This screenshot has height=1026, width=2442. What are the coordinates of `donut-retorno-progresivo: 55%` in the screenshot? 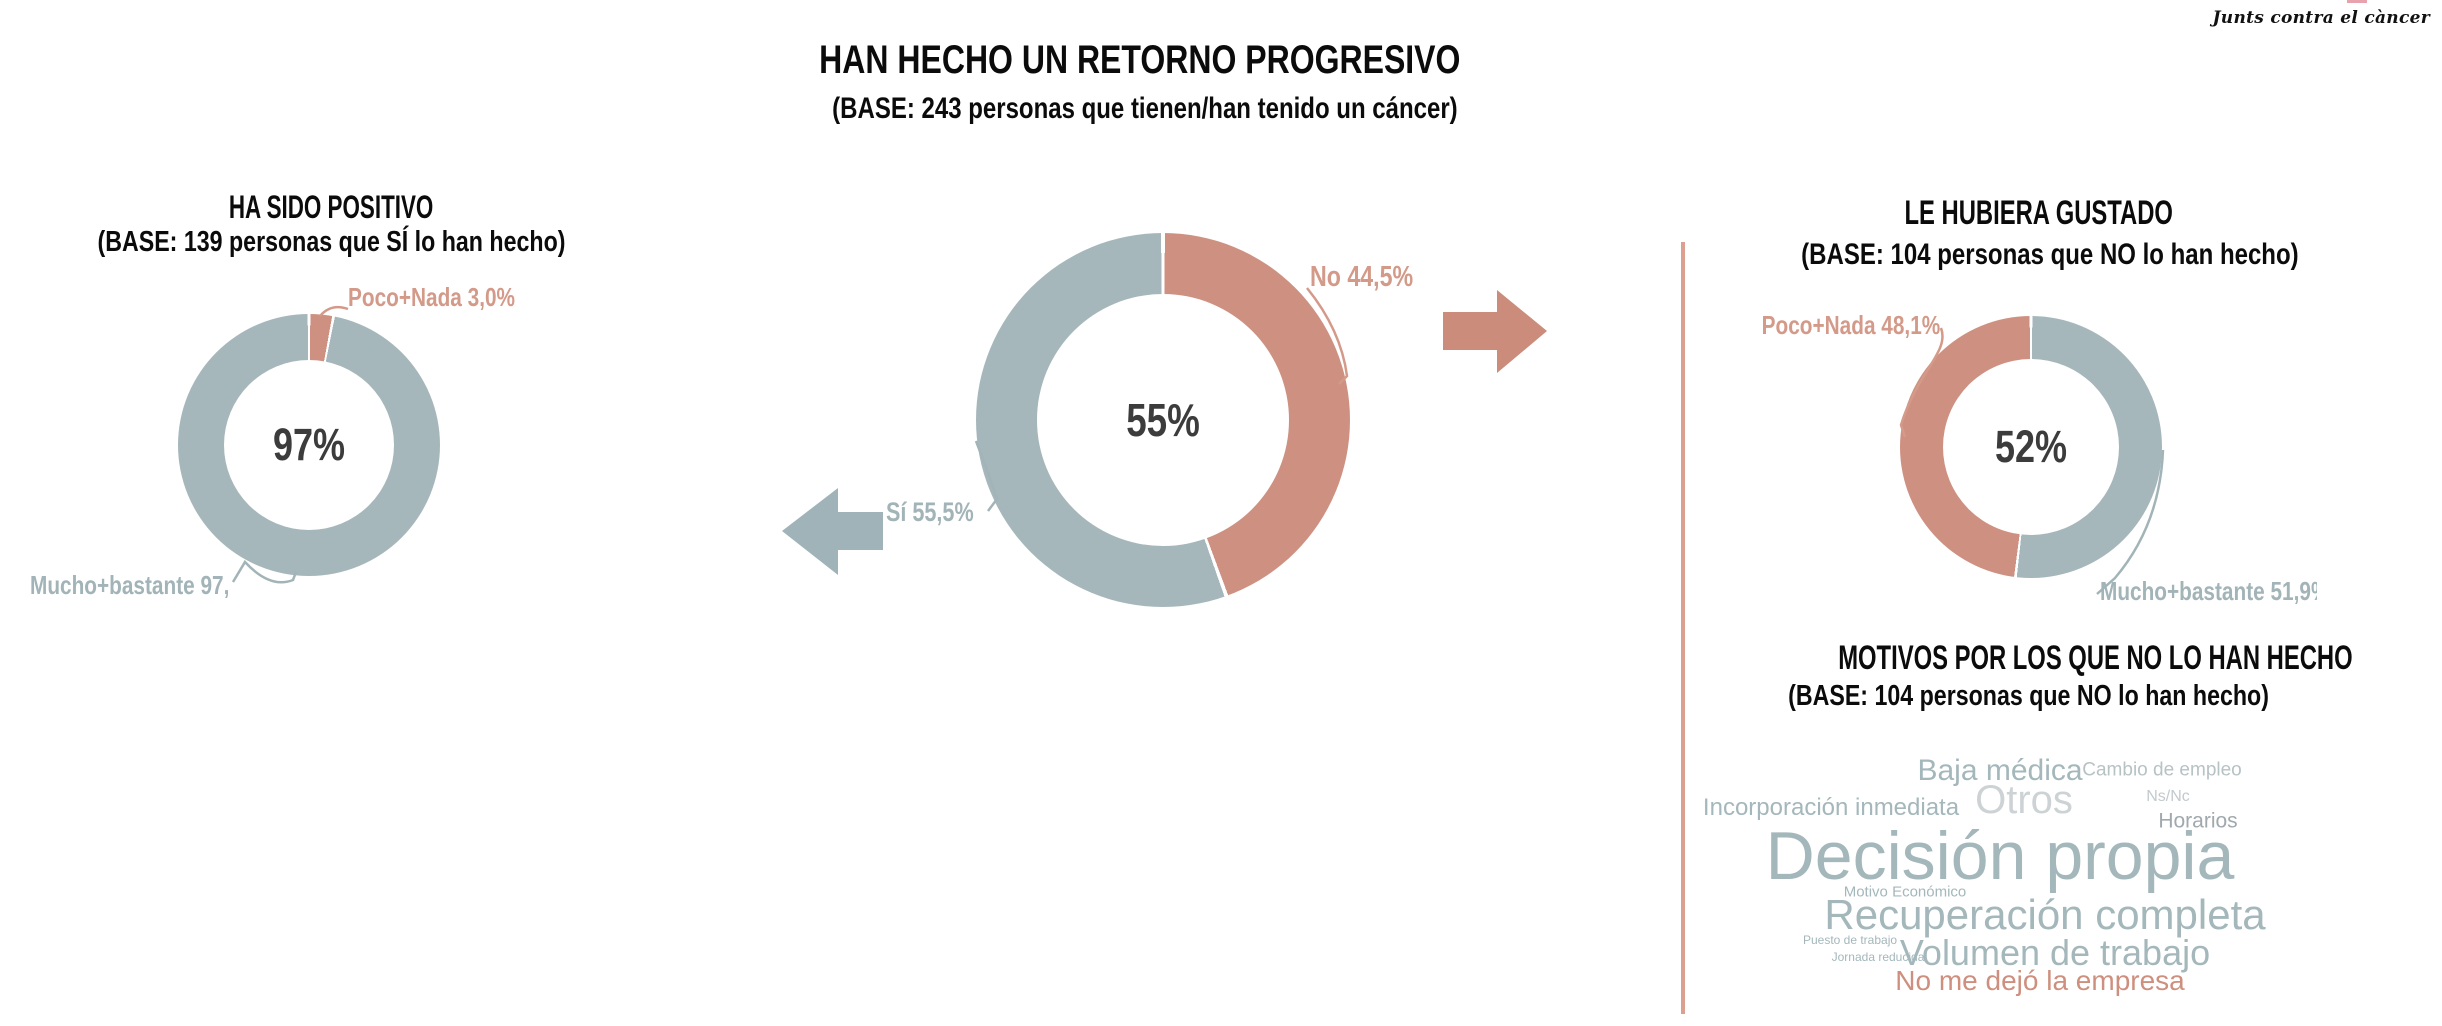 It's located at (1163, 420).